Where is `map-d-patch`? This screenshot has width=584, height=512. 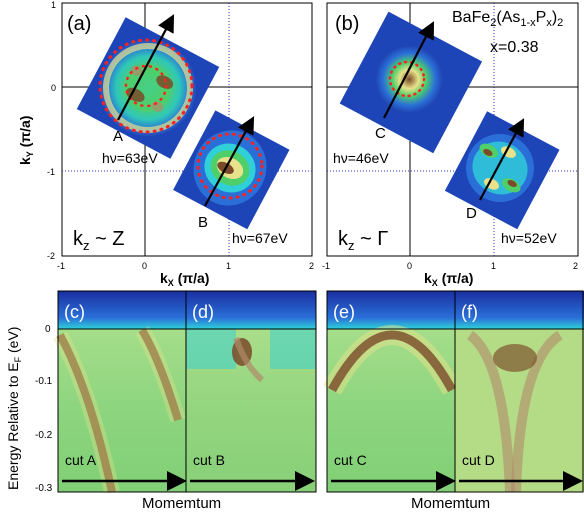
map-d-patch is located at coordinates (502, 170).